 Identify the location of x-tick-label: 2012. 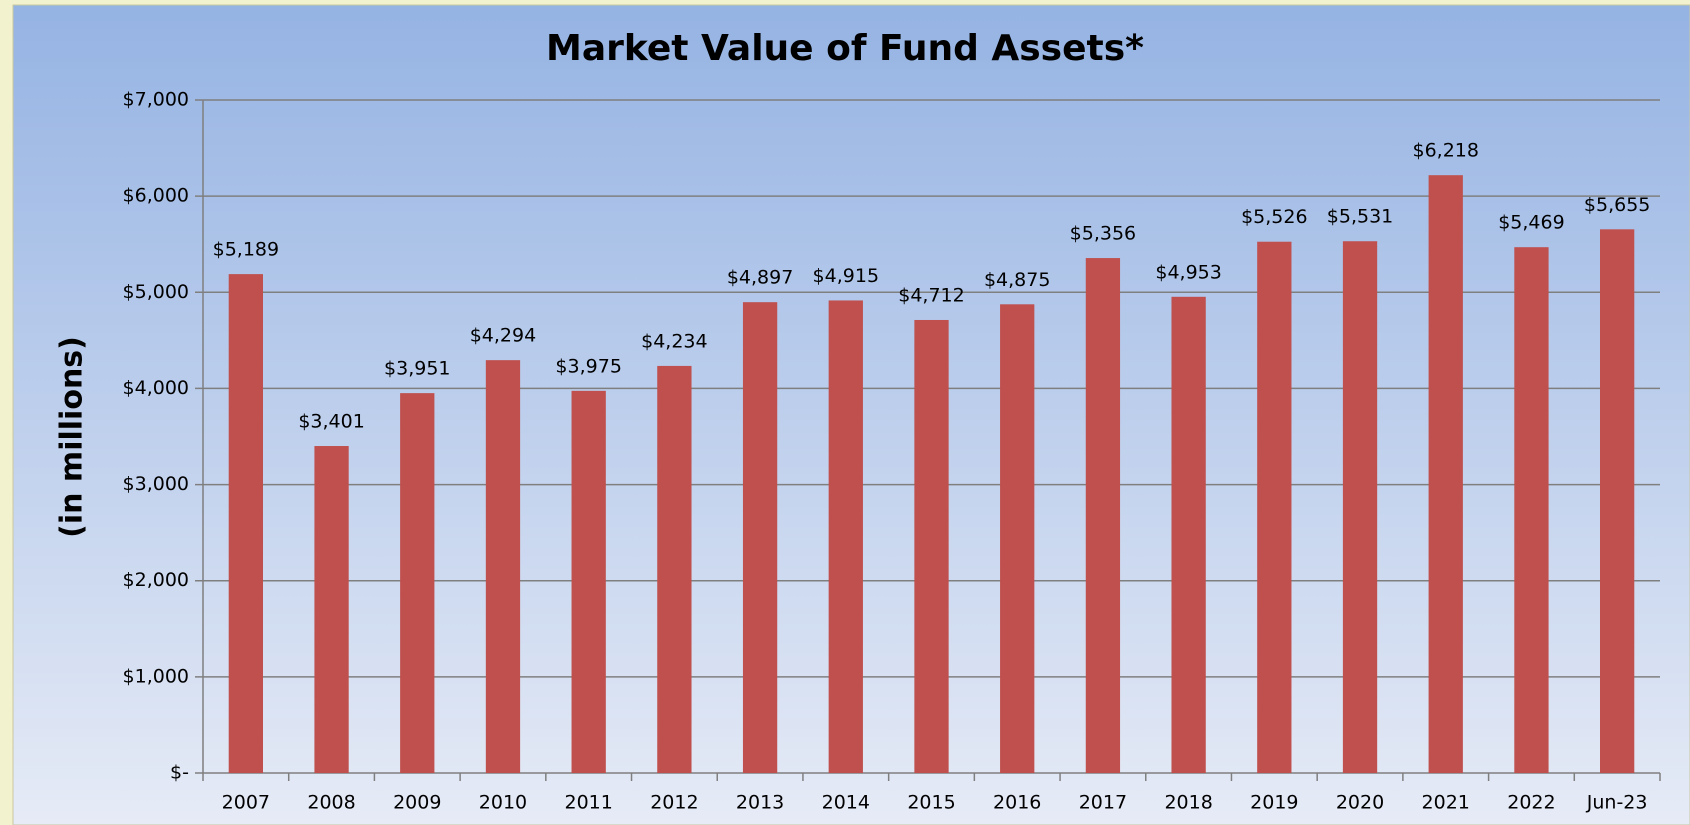
(674, 803).